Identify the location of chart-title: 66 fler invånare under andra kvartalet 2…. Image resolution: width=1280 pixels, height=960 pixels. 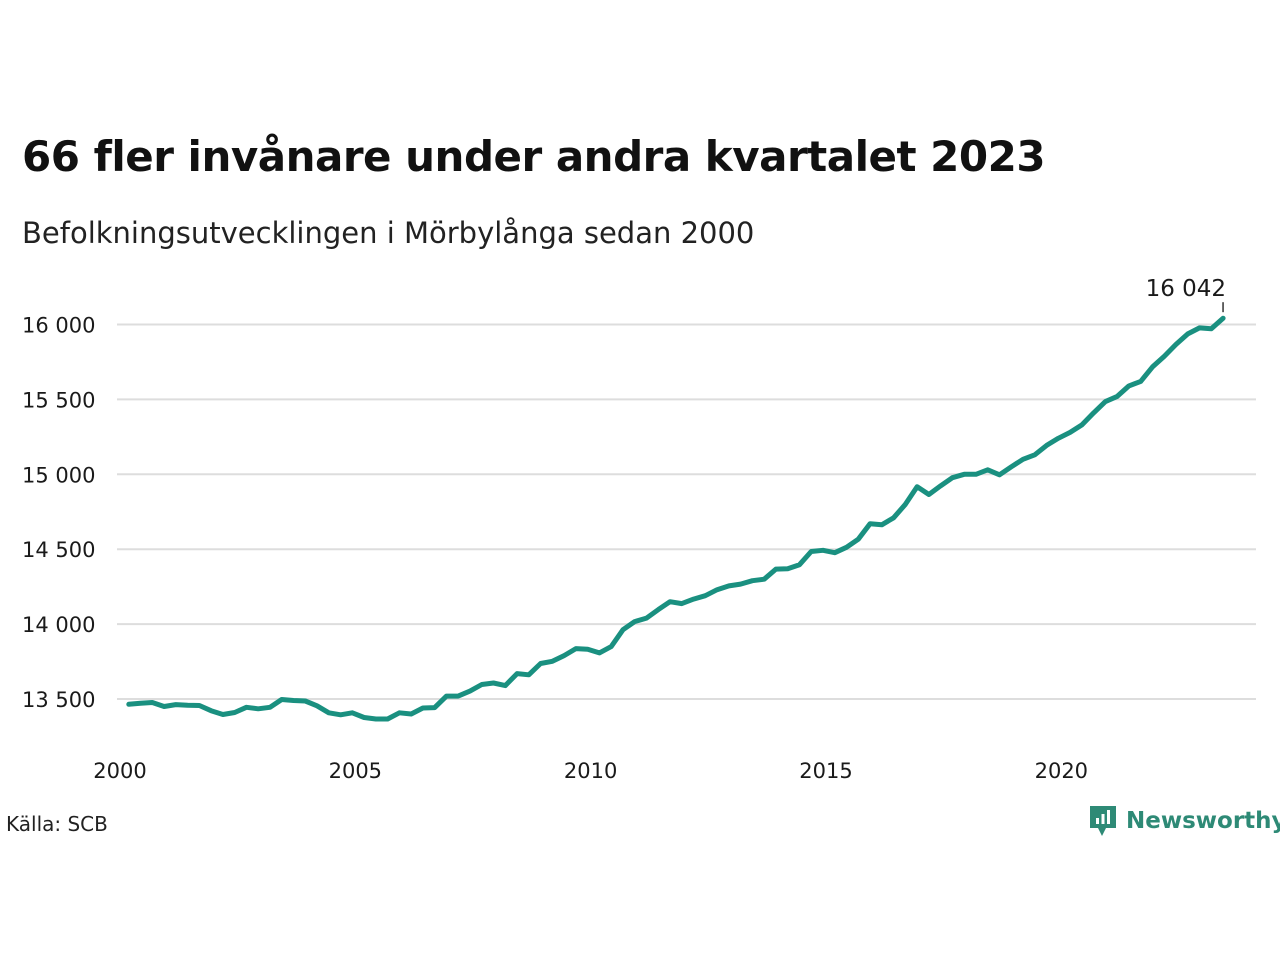
(534, 156).